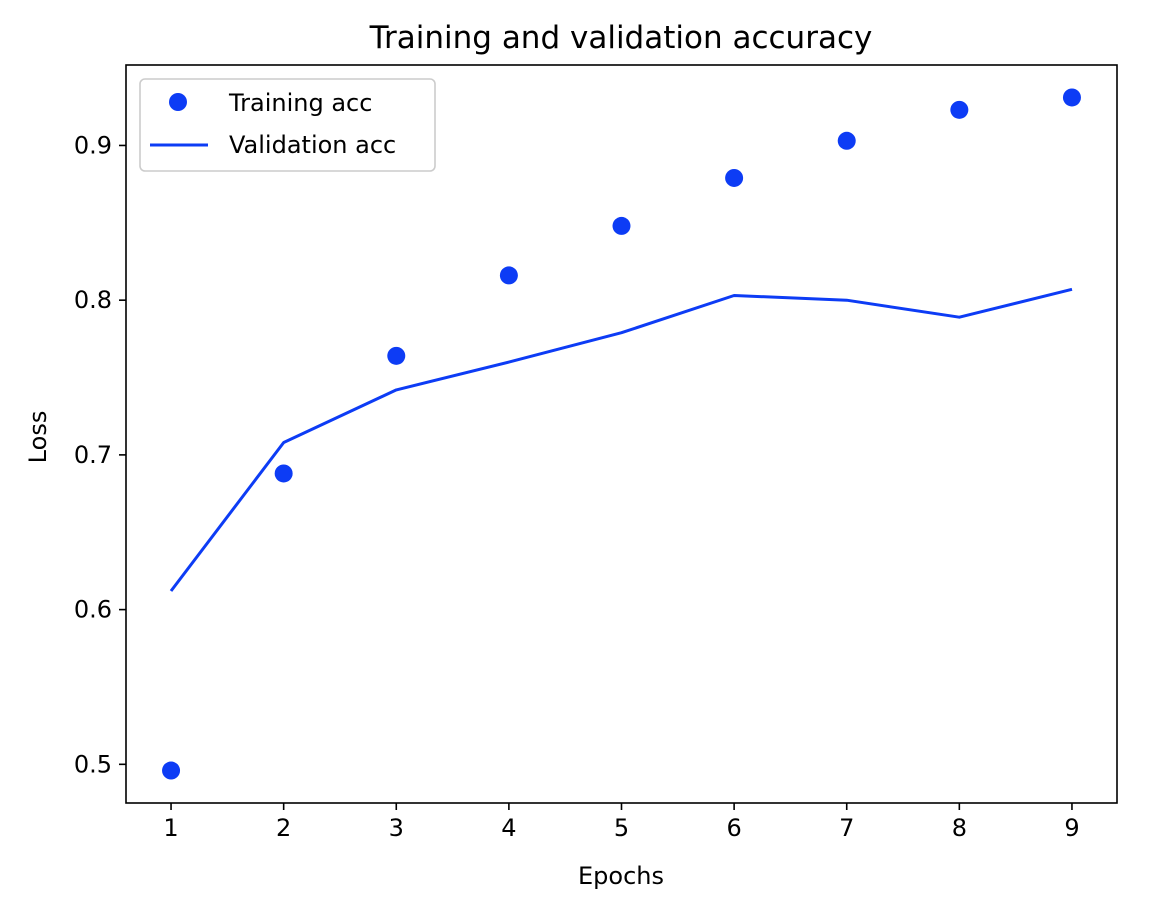  What do you see at coordinates (312, 145) in the screenshot?
I see `legend-label-validation: Validation acc` at bounding box center [312, 145].